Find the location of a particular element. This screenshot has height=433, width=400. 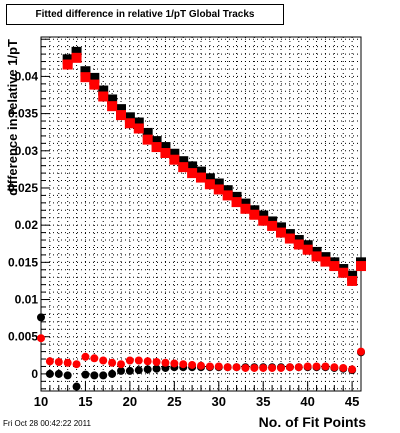

x-tick-label: 10 is located at coordinates (41, 401).